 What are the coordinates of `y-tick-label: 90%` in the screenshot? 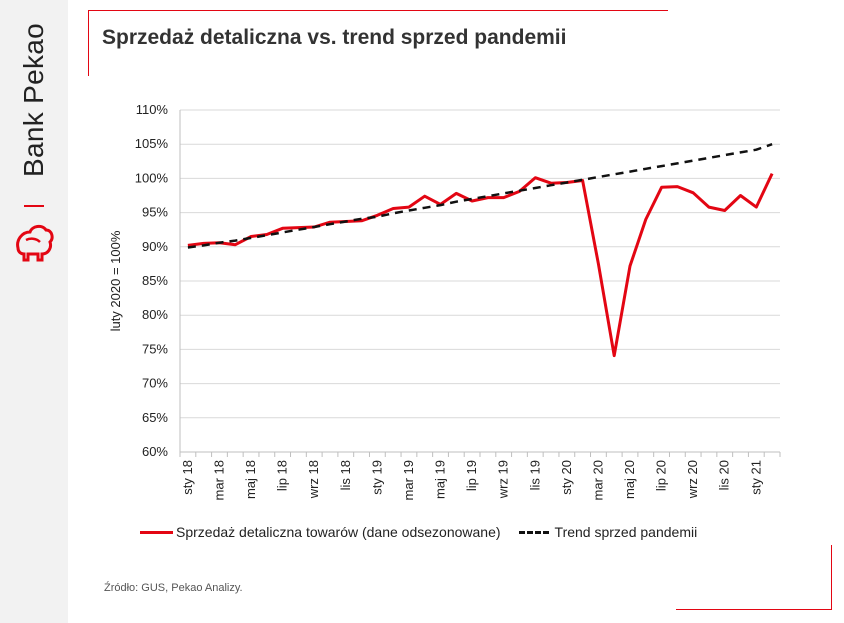 It's located at (155, 246).